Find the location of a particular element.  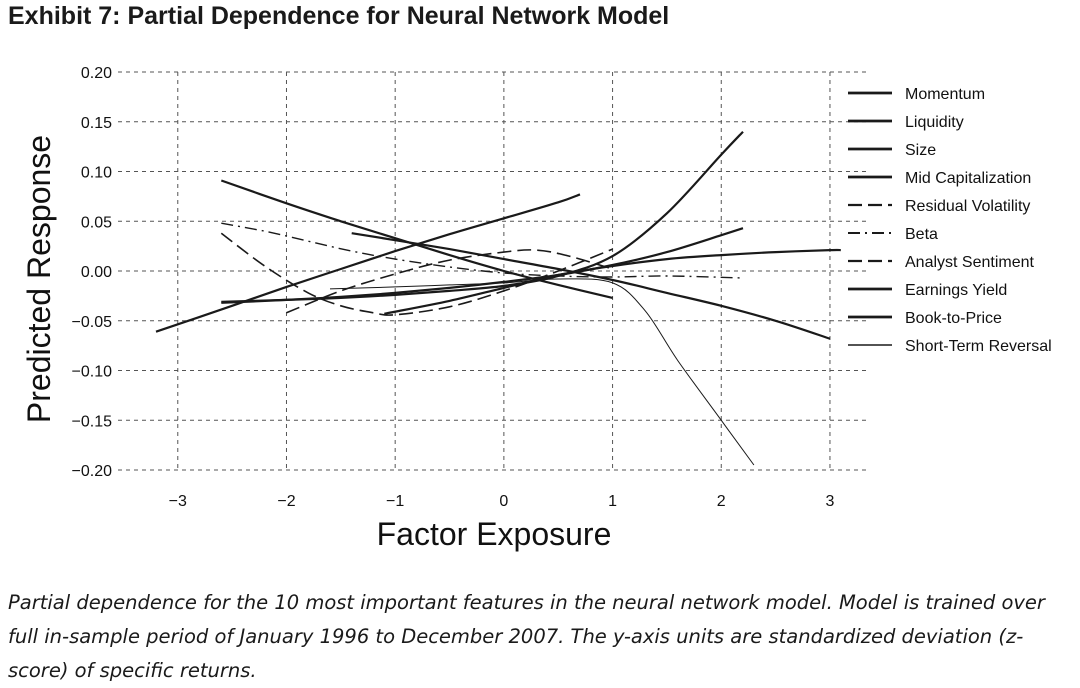

x-tick-label: 0 is located at coordinates (503, 501).